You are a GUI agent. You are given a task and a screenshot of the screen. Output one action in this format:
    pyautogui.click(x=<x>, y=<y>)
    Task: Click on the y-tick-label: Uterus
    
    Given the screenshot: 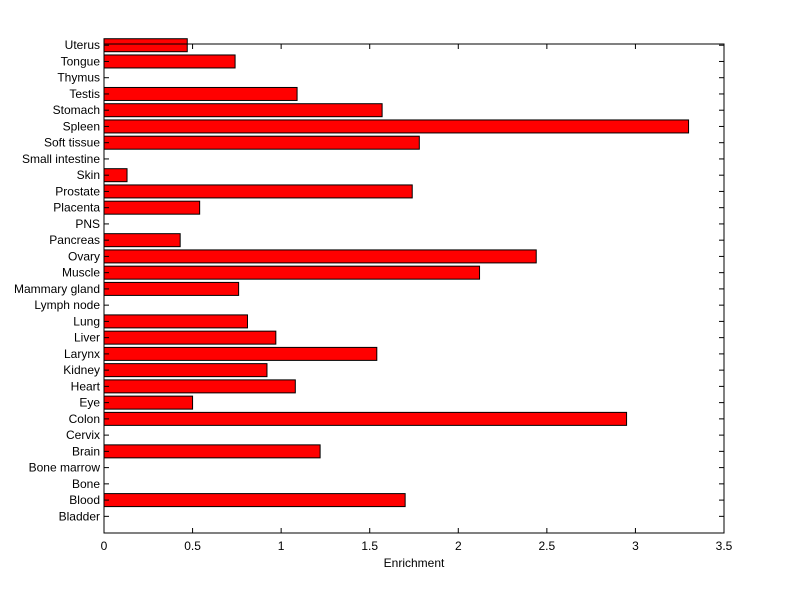 What is the action you would take?
    pyautogui.click(x=82, y=45)
    